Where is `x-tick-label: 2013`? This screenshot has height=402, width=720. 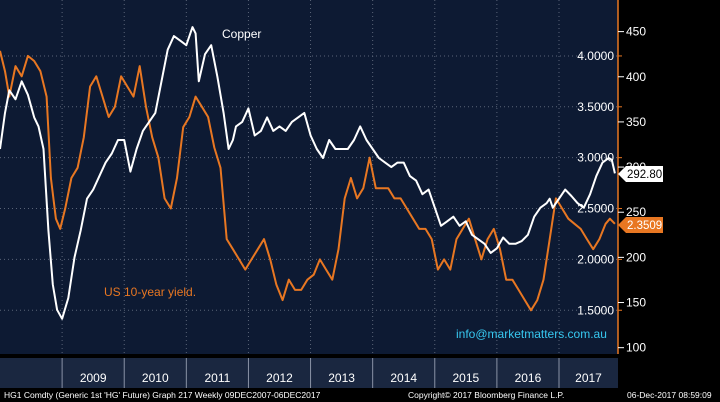 x-tick-label: 2013 is located at coordinates (341, 378).